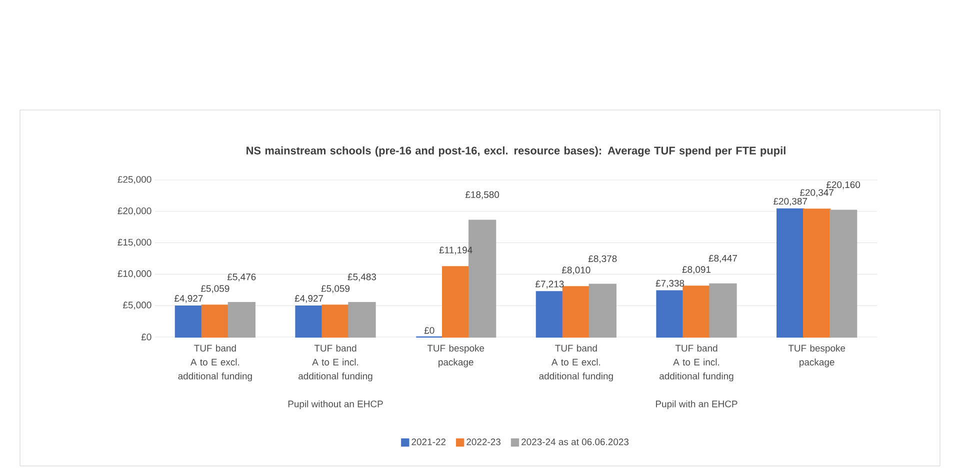 The image size is (954, 472). What do you see at coordinates (576, 270) in the screenshot?
I see `data-label: £8,010` at bounding box center [576, 270].